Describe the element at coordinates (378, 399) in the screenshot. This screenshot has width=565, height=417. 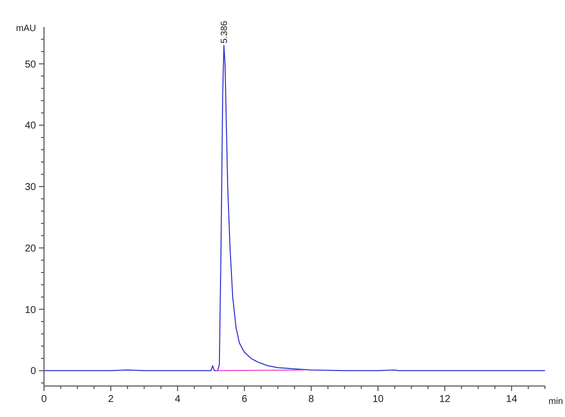
I see `x-tick-label: 10` at that location.